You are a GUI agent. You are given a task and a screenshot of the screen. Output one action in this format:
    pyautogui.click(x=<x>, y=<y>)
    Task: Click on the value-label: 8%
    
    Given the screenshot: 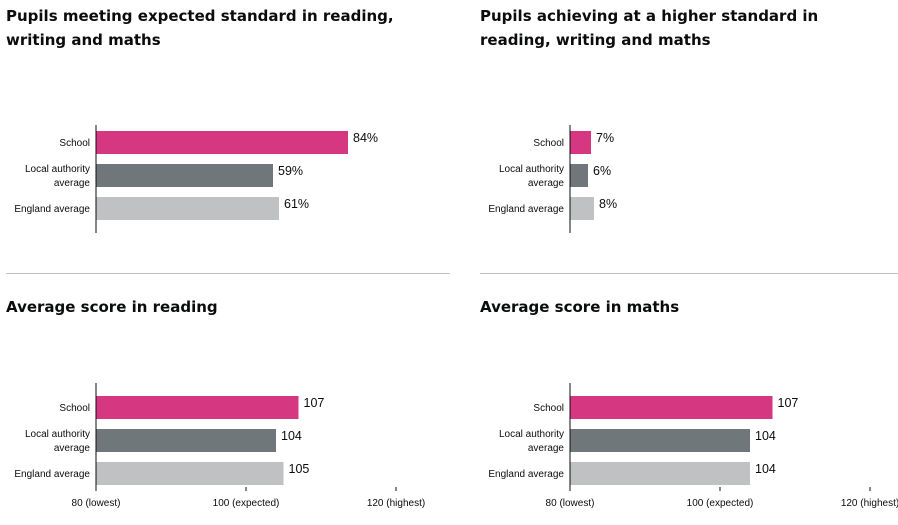 What is the action you would take?
    pyautogui.click(x=608, y=204)
    